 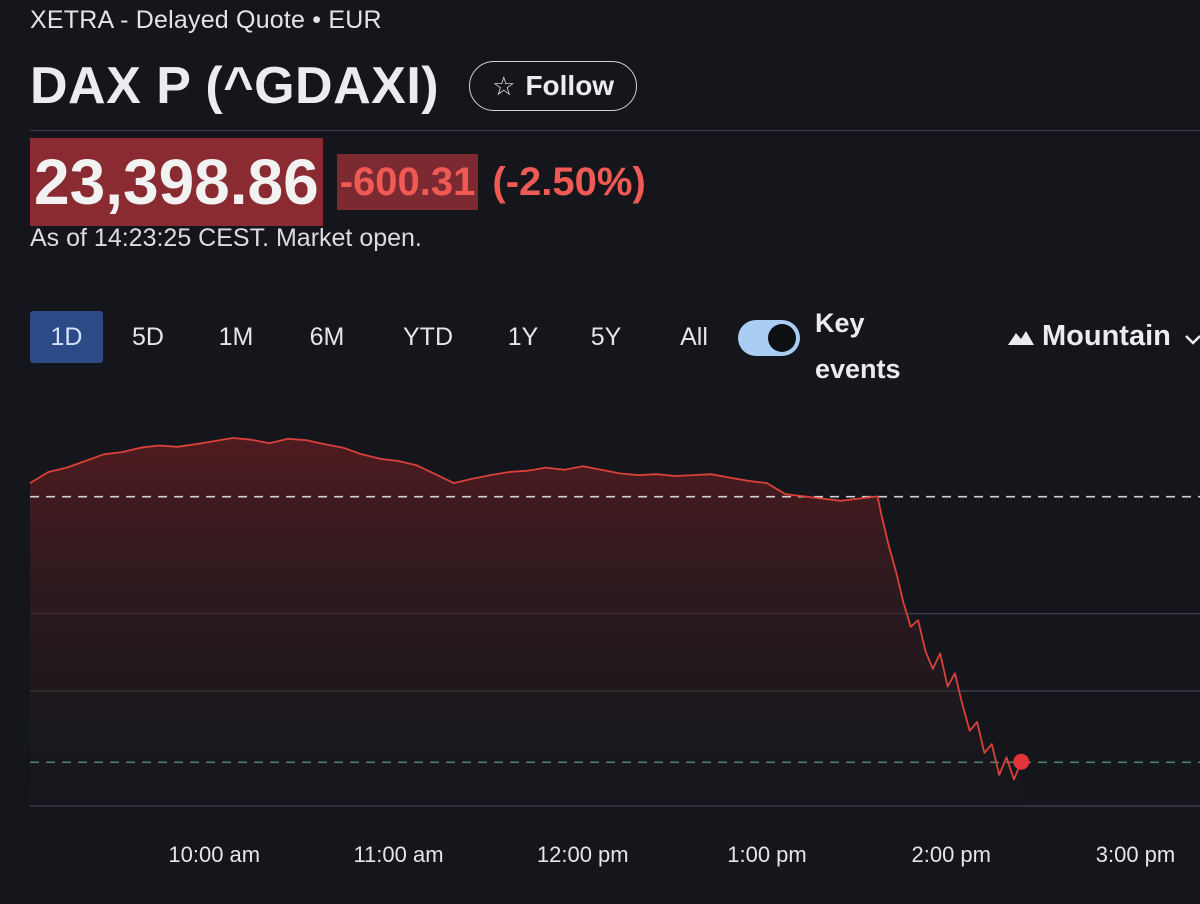 I want to click on price-change-percent: (-2.50%), so click(x=569, y=182).